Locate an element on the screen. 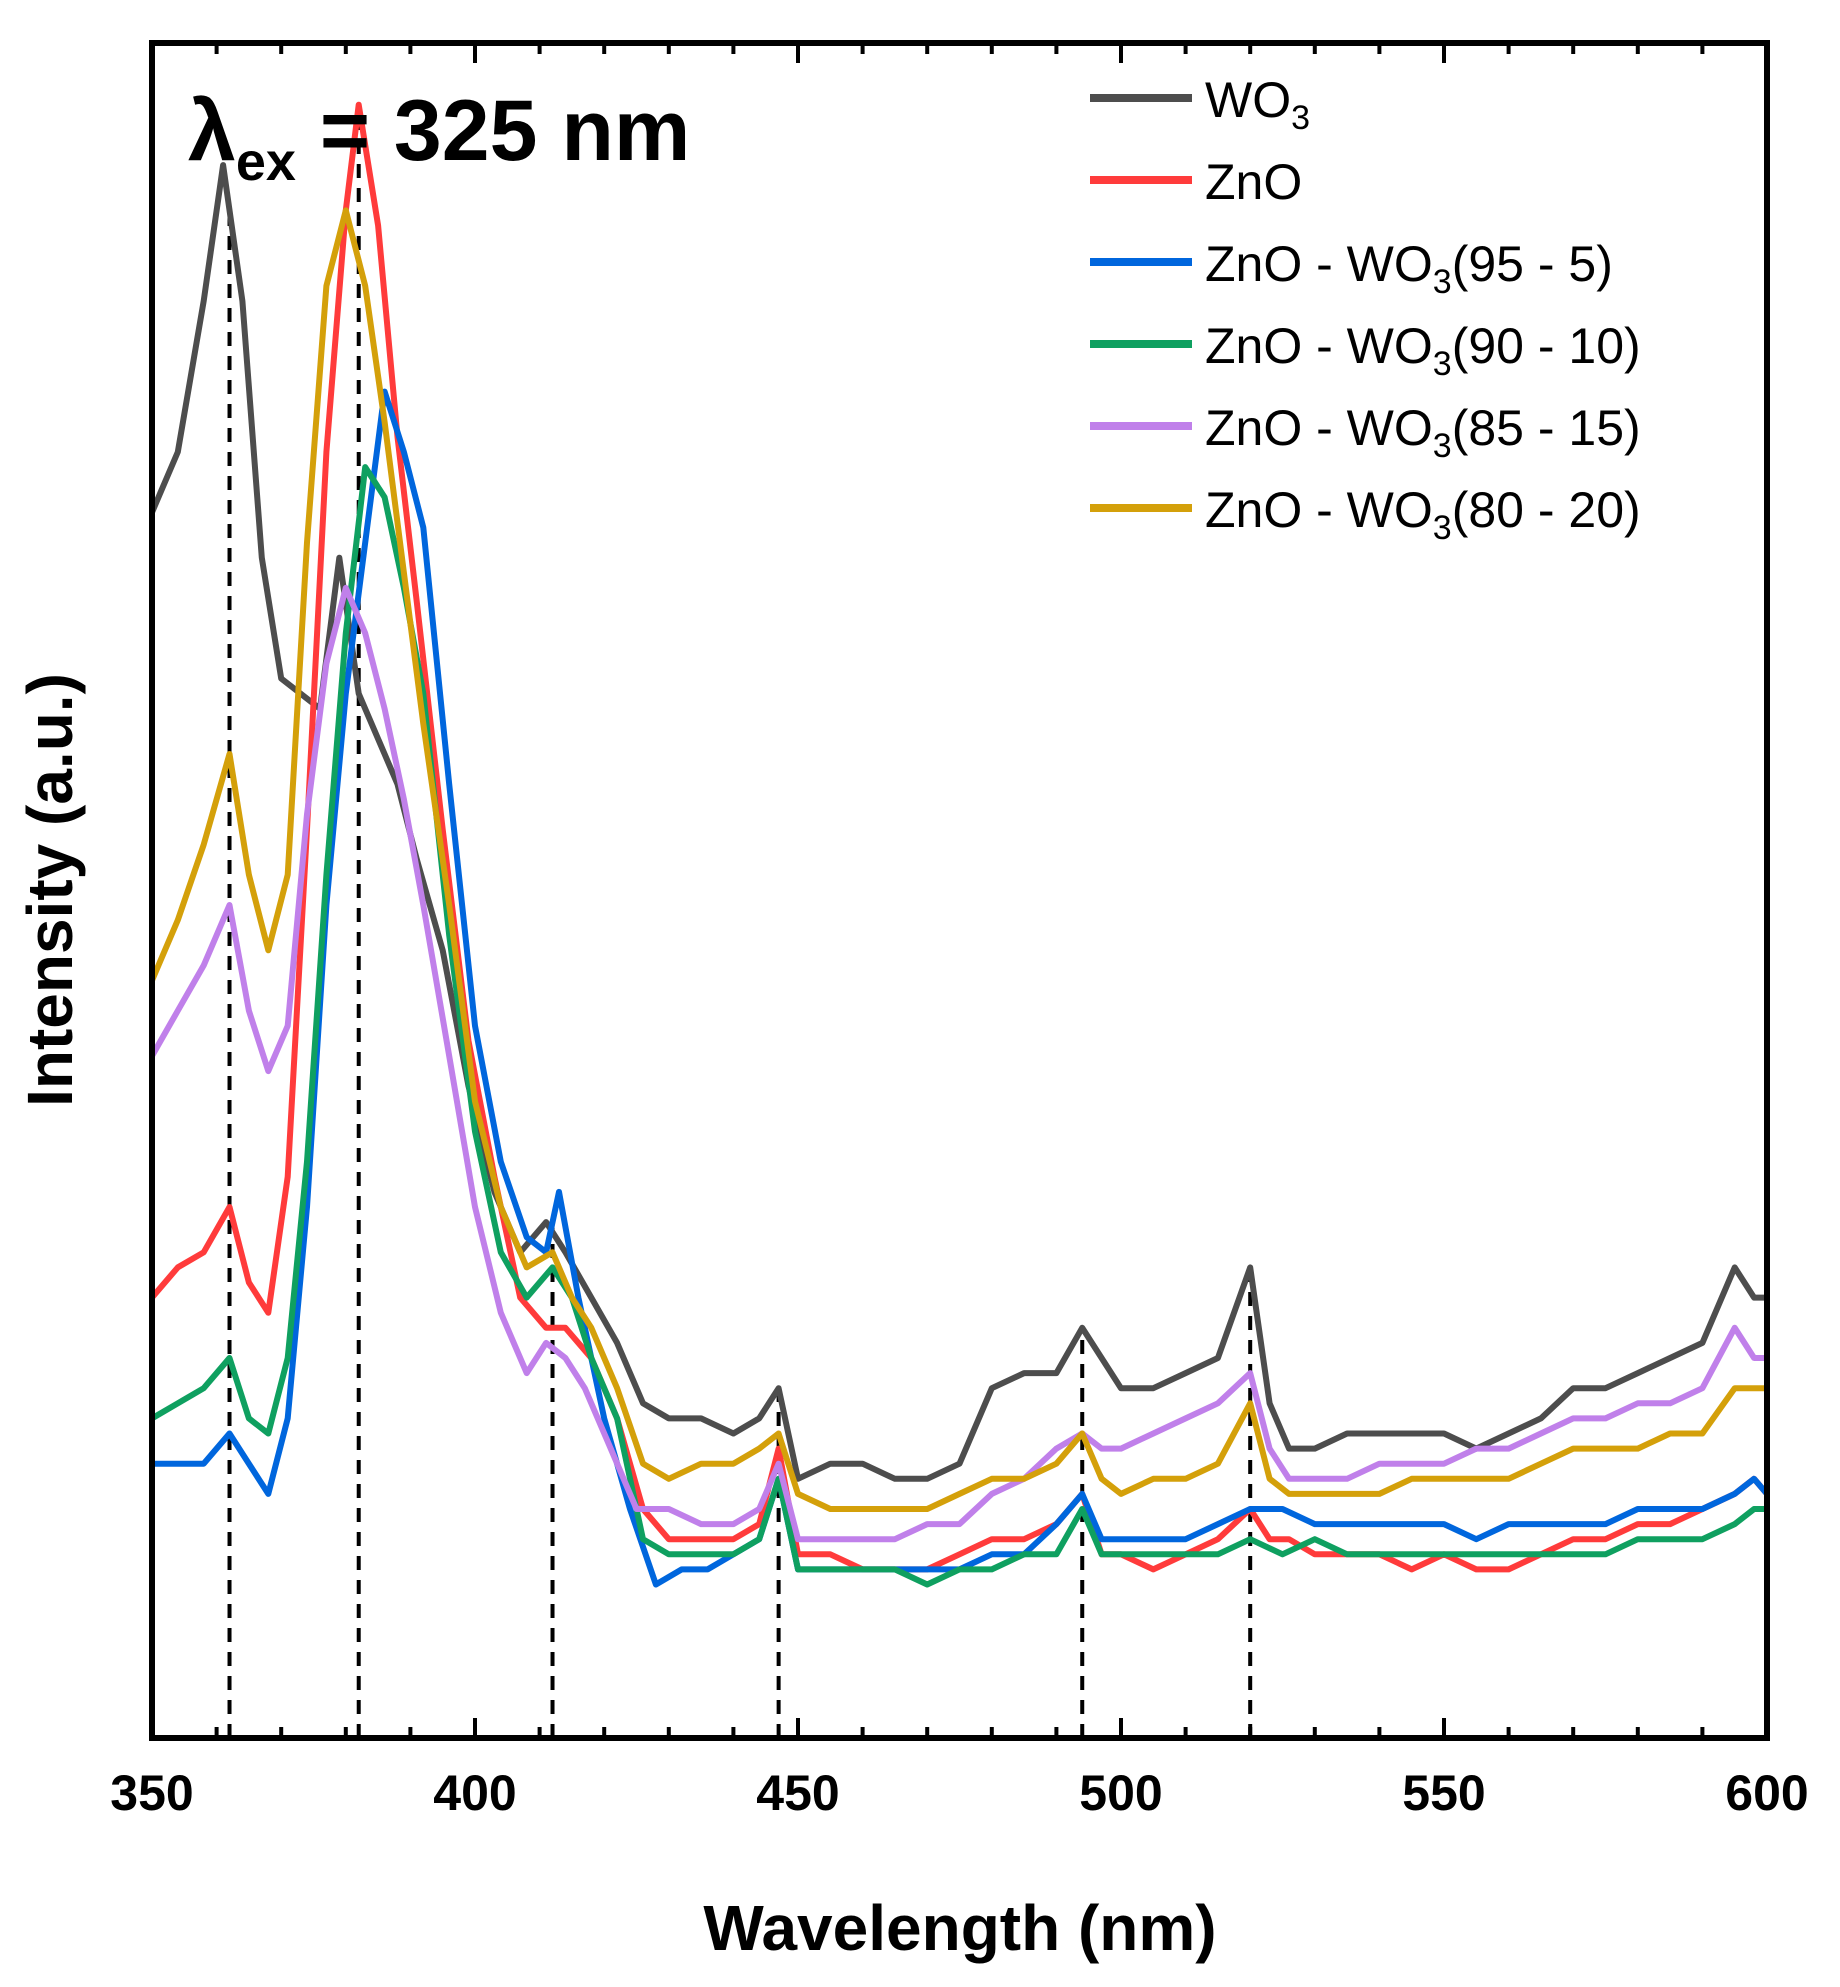 Image resolution: width=1840 pixels, height=1987 pixels. legend-label-1: ZnO is located at coordinates (1253, 182).